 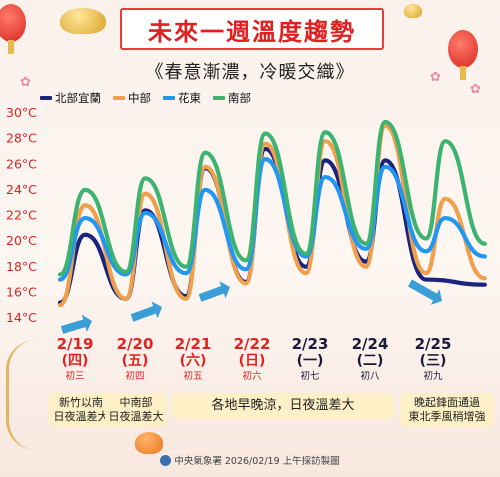 I want to click on legend-item-east: 花東, so click(x=182, y=98).